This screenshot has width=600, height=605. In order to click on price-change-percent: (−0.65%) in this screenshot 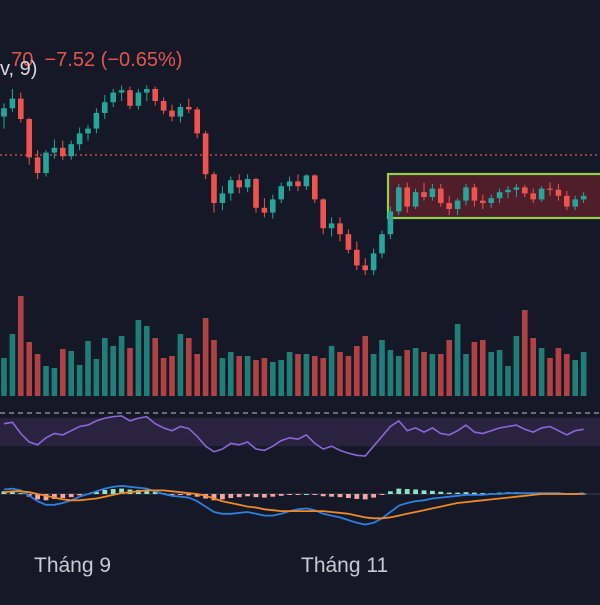, I will do `click(141, 60)`.